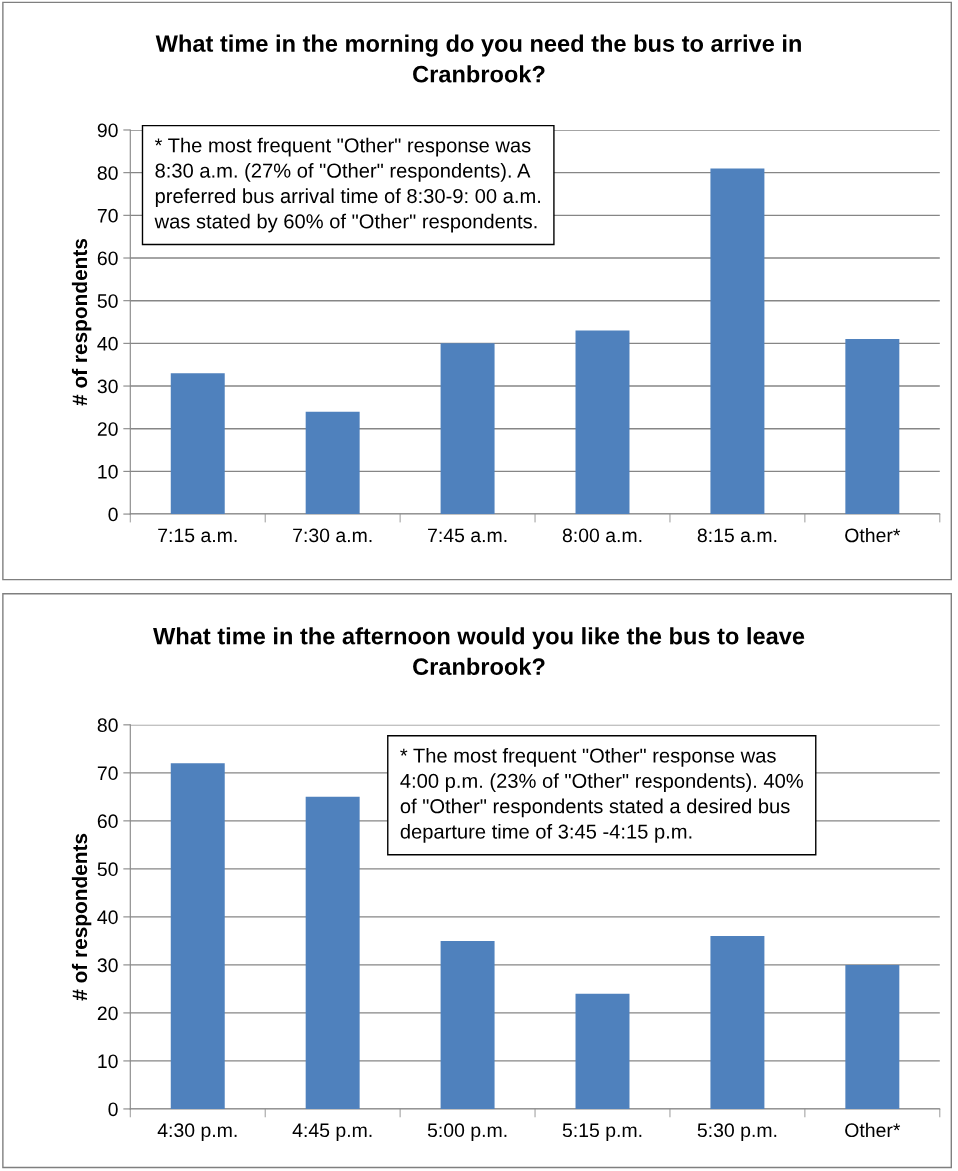  Describe the element at coordinates (467, 1132) in the screenshot. I see `x-tick-label: 5:00 p.m.` at that location.